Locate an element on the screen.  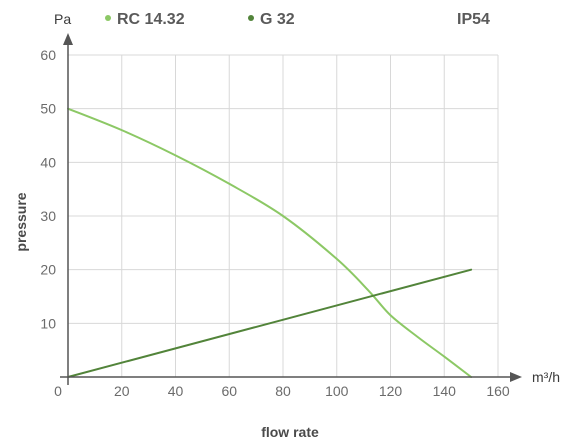
legend-label-rc-14-32: RC 14.32 is located at coordinates (151, 19).